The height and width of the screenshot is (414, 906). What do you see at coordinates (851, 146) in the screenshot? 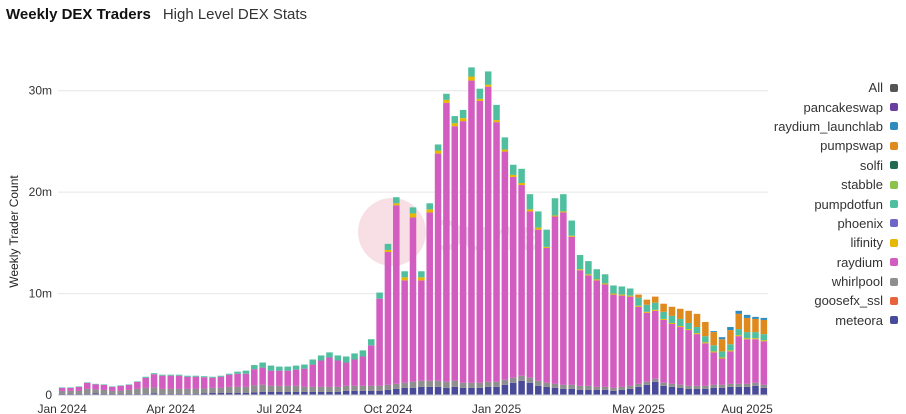
I see `legend-label: pumpswap` at bounding box center [851, 146].